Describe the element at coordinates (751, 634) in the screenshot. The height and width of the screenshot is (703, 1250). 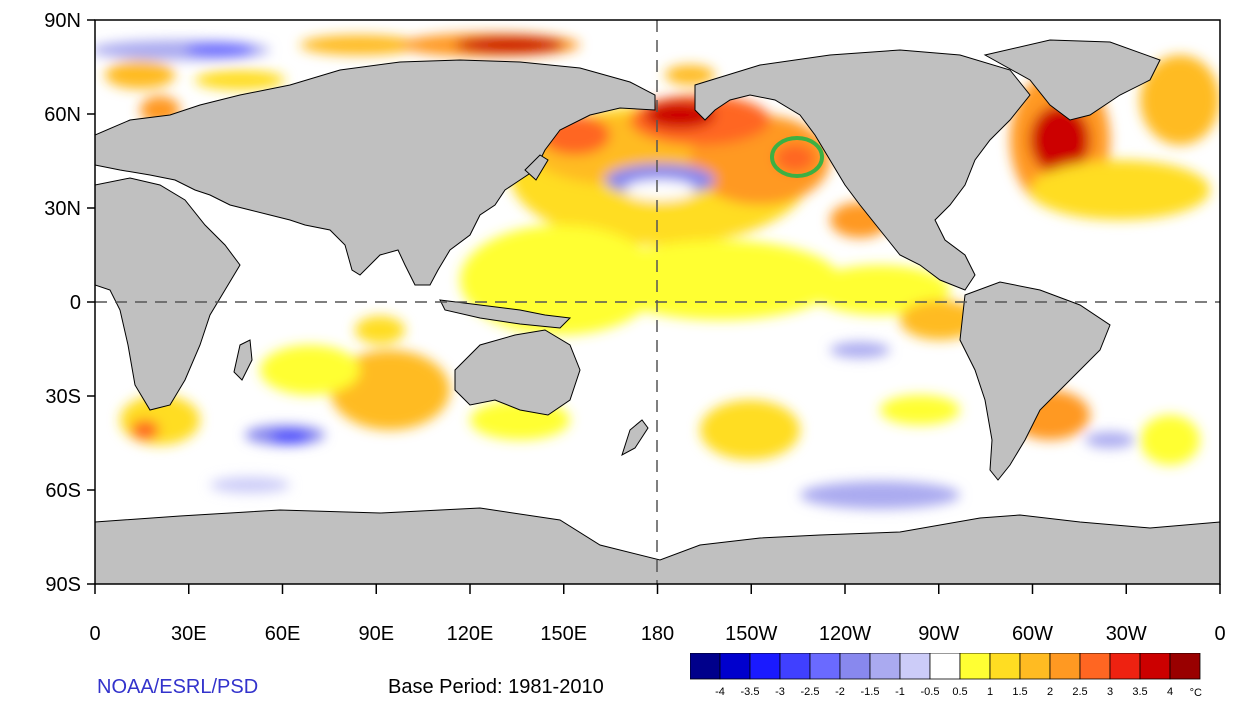
I see `lon-tick-label: 150W` at that location.